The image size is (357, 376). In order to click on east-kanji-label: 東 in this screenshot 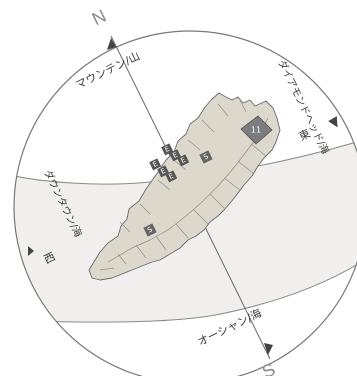, I will do `click(305, 135)`.